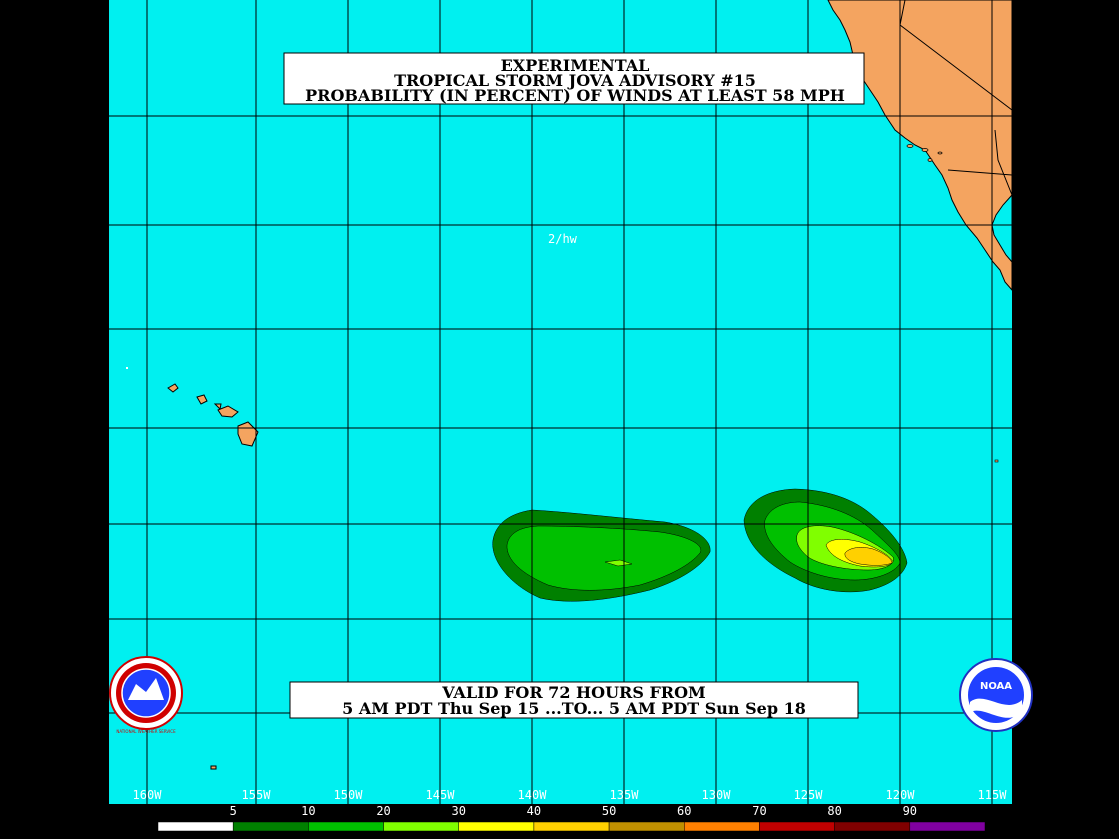  Describe the element at coordinates (146, 689) in the screenshot. I see `nws-emblem-icon` at that location.